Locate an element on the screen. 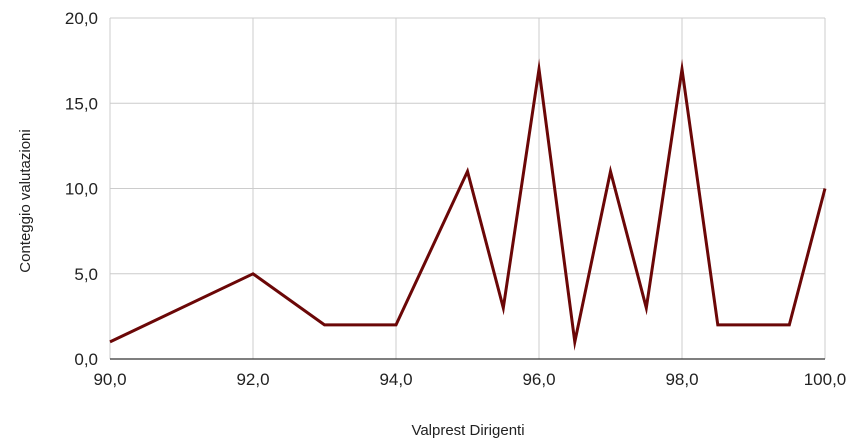  x-tick-label: 100,0 is located at coordinates (825, 379).